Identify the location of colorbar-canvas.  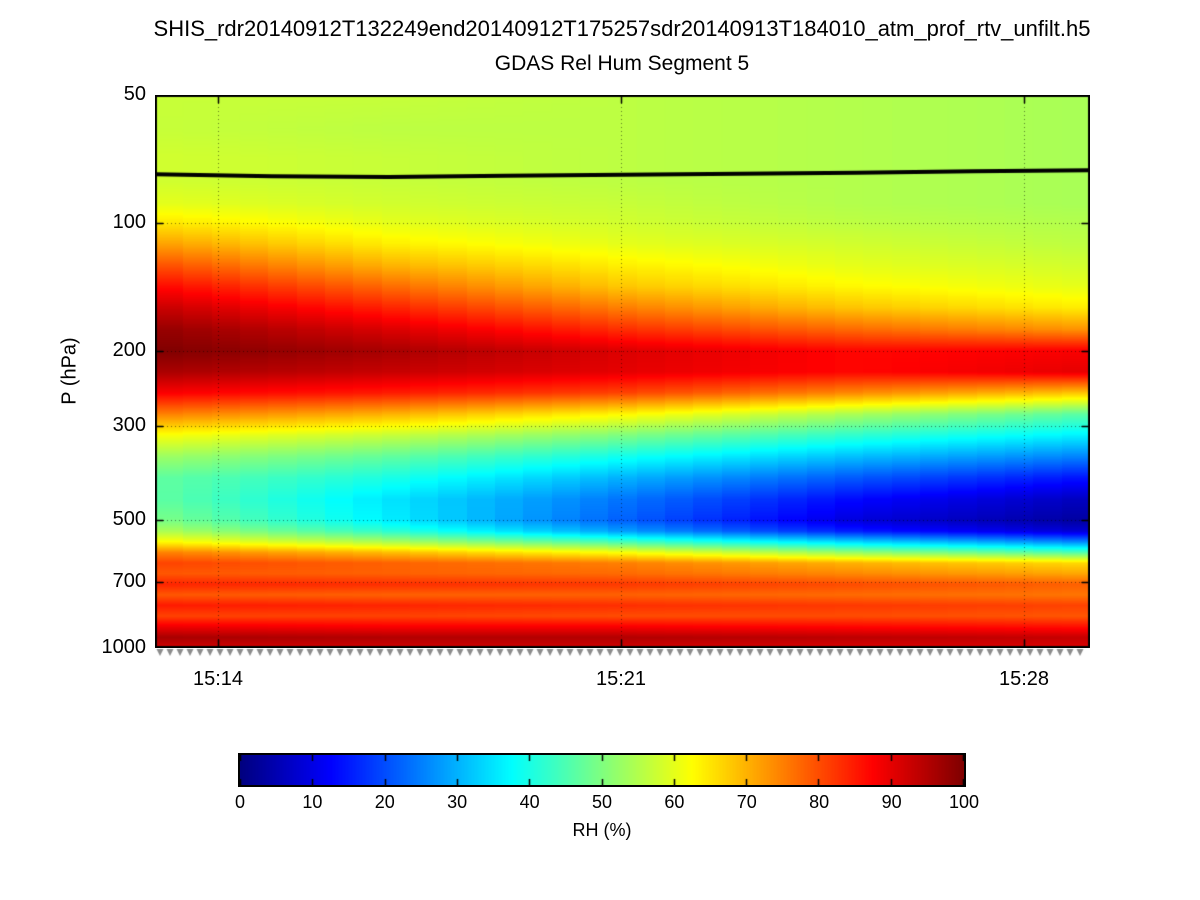
(602, 770).